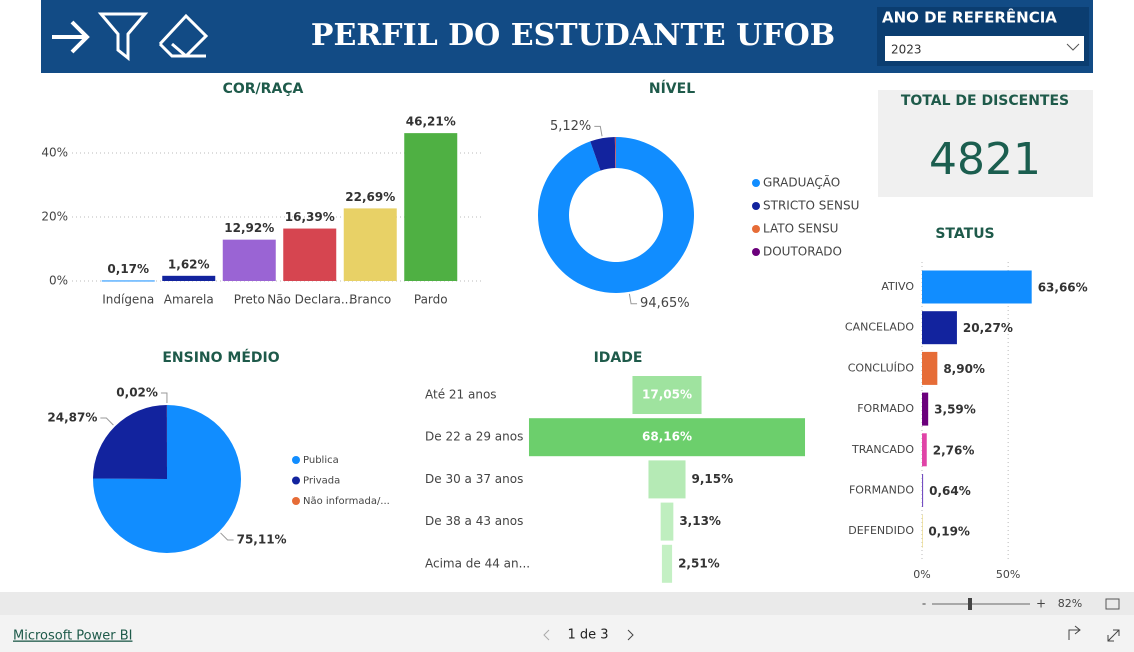 The height and width of the screenshot is (652, 1134). Describe the element at coordinates (1073, 47) in the screenshot. I see `dropdown-chevron` at that location.